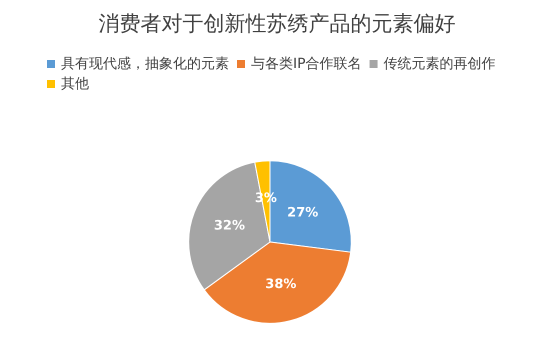 The image size is (554, 346). Describe the element at coordinates (75, 84) in the screenshot. I see `legend-label: 其他` at that location.